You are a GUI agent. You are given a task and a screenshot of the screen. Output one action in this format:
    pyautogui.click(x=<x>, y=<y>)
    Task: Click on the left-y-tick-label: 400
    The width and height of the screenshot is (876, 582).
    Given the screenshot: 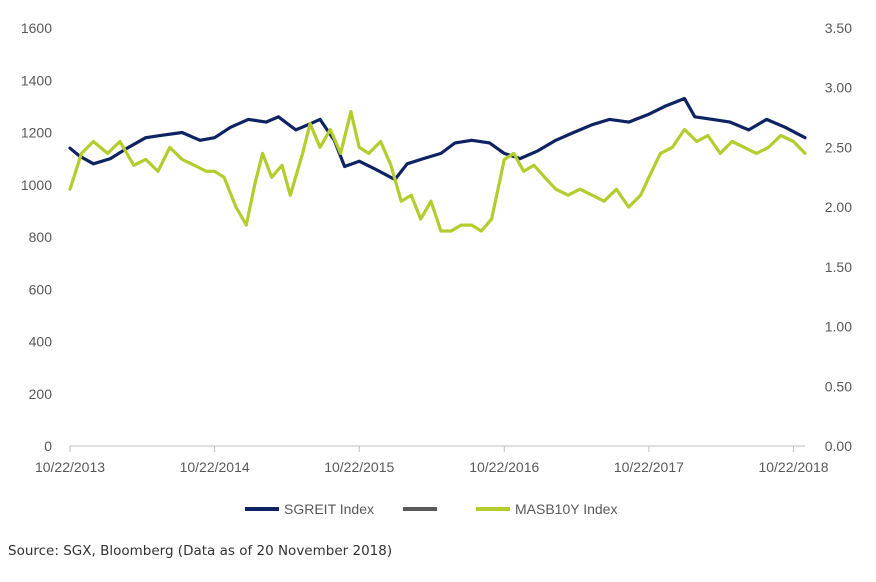 What is the action you would take?
    pyautogui.click(x=41, y=342)
    